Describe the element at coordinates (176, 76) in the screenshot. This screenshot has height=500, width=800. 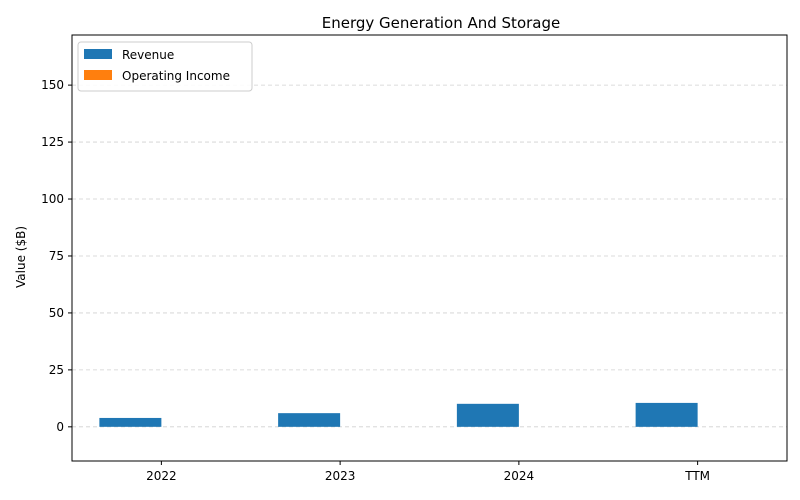
I see `legend-label: Operating Income` at that location.